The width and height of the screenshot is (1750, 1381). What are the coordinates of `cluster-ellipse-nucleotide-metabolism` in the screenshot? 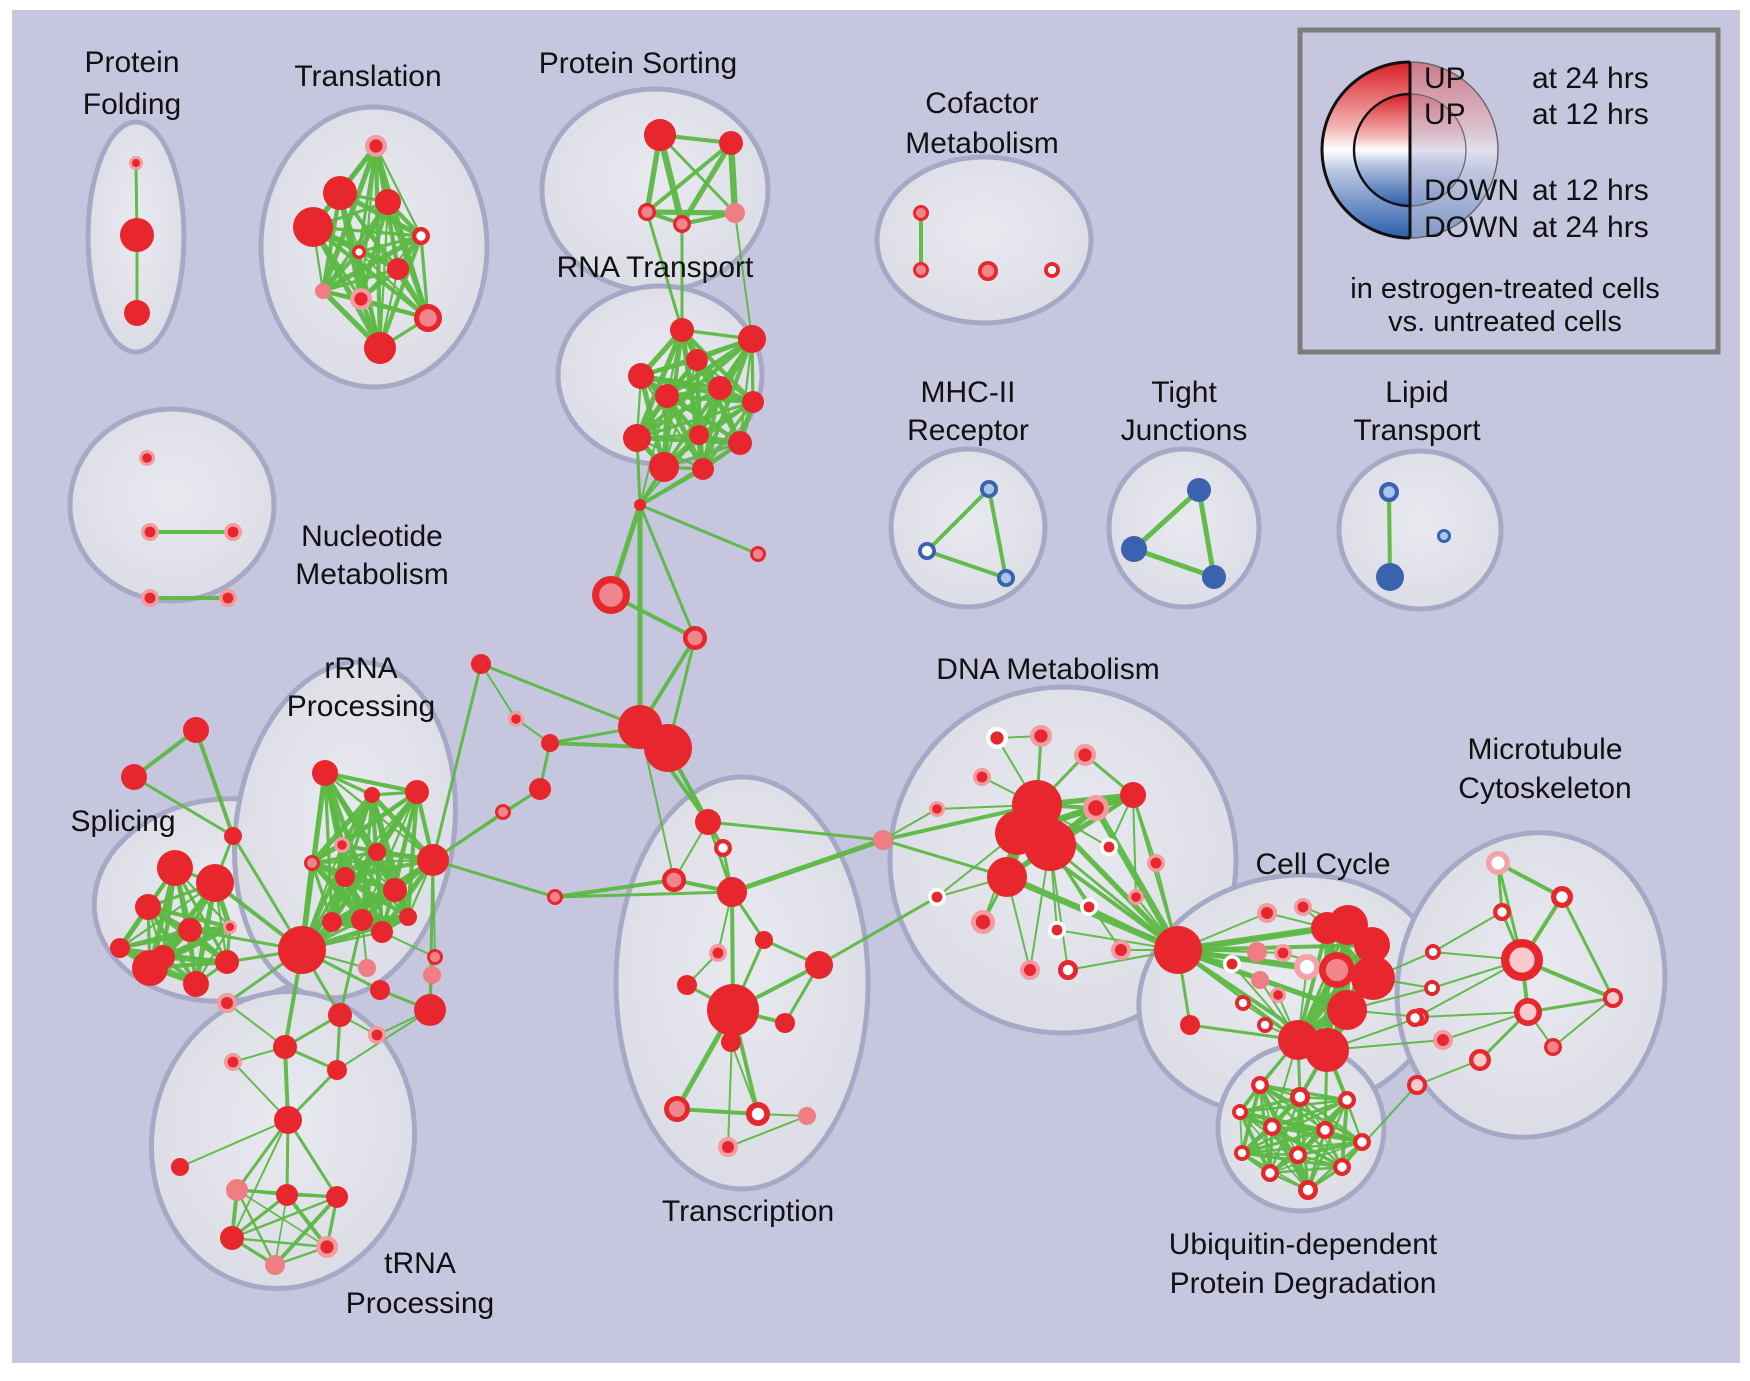 It's located at (172, 505).